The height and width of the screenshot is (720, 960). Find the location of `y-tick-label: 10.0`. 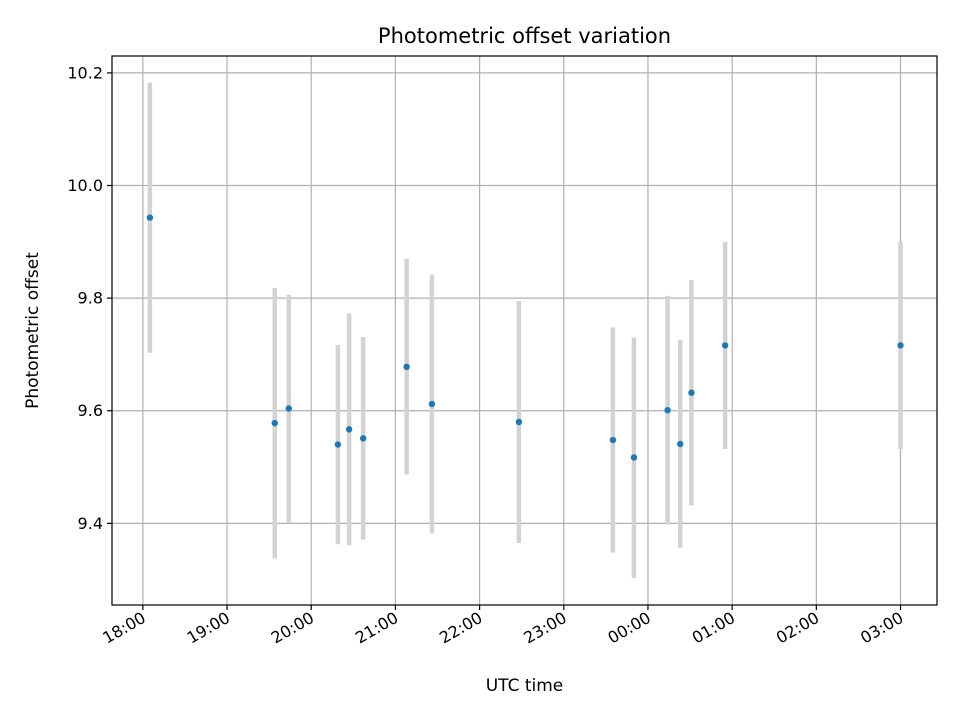

y-tick-label: 10.0 is located at coordinates (85, 185).